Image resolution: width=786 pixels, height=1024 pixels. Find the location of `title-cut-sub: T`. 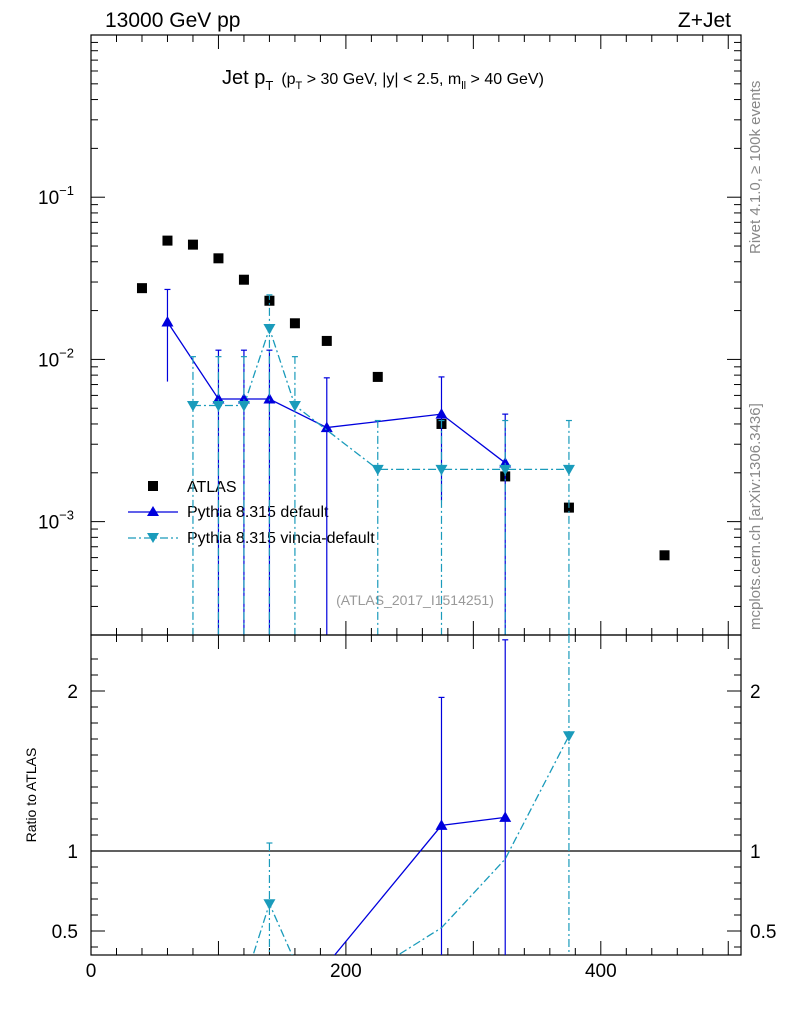

title-cut-sub: T is located at coordinates (299, 86).